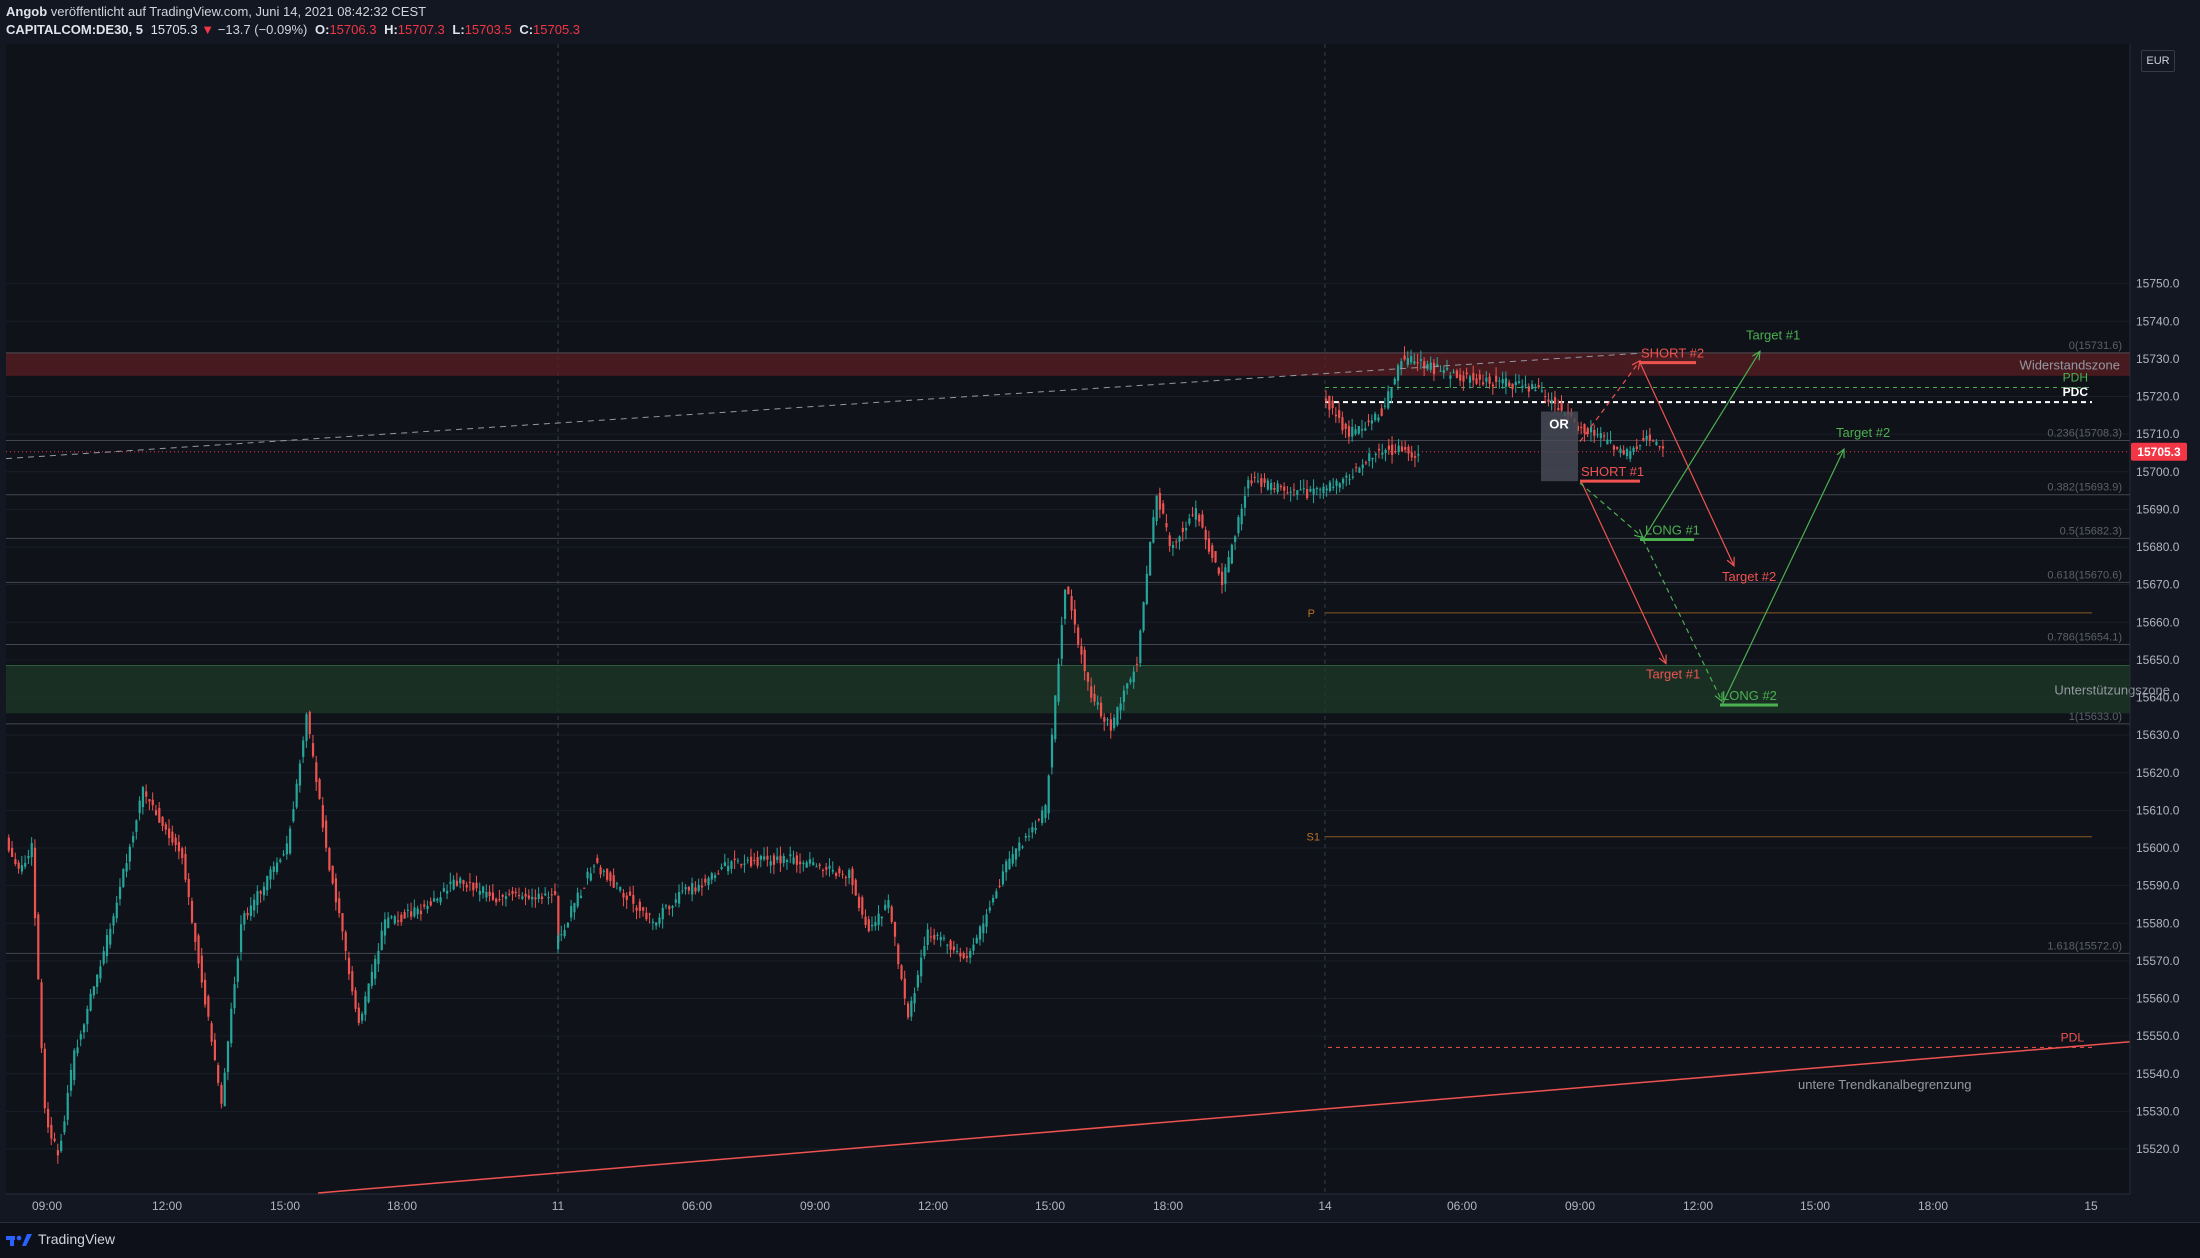  What do you see at coordinates (60, 1239) in the screenshot?
I see `tradingview-logo: TradingView` at bounding box center [60, 1239].